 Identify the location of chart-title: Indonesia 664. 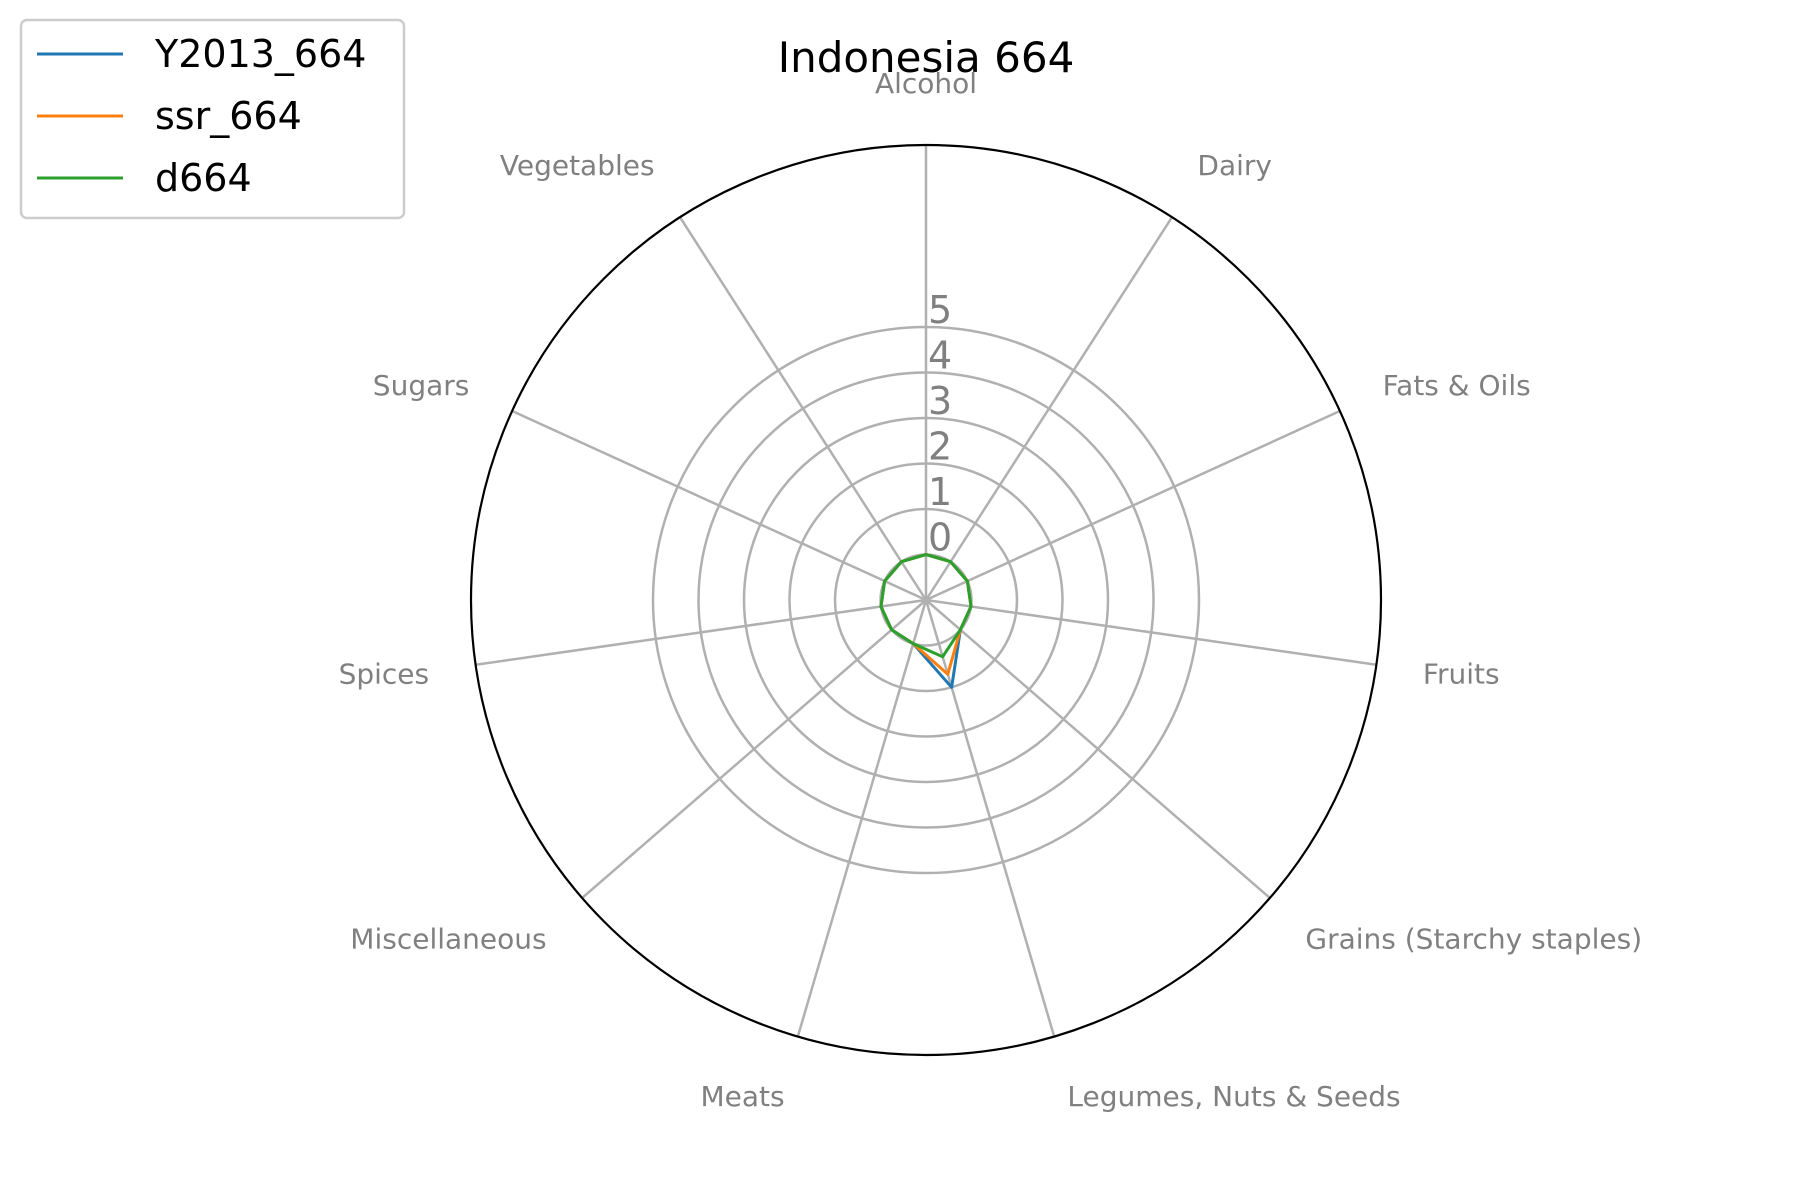
(926, 57).